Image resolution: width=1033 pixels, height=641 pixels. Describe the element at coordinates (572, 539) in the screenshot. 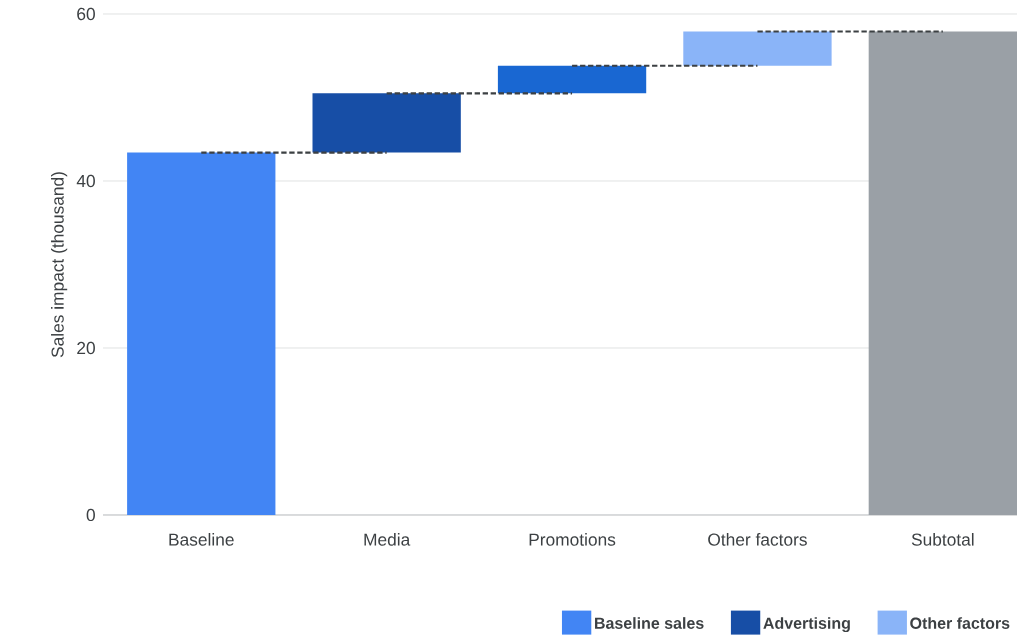

I see `x-tick-label: Promotions` at that location.